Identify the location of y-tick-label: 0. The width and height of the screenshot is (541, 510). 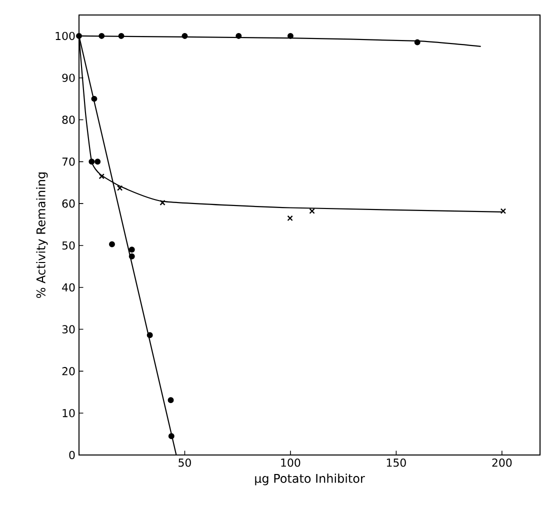
(72, 455).